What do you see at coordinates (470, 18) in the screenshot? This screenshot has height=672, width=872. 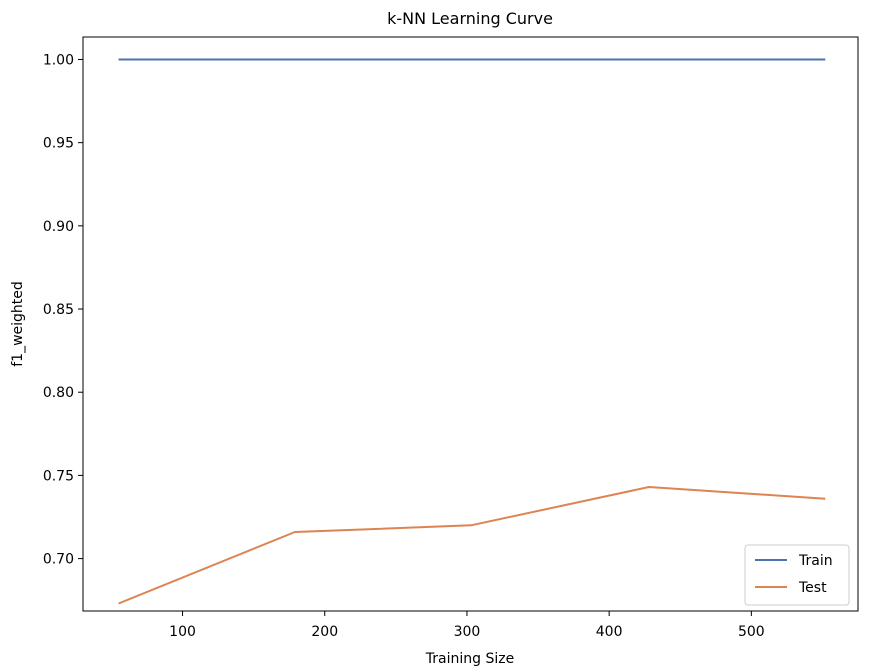 I see `chart-title: k-NN Learning Curve` at bounding box center [470, 18].